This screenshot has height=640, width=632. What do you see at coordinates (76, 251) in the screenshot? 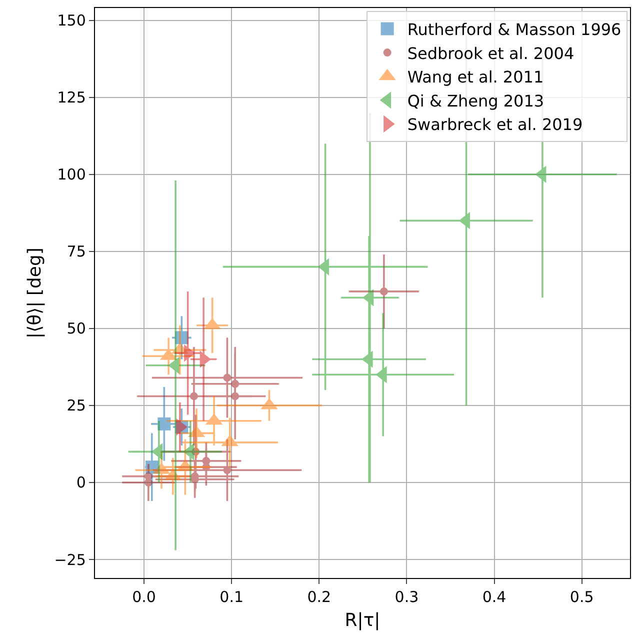
I see `y-tick-label: 75` at bounding box center [76, 251].